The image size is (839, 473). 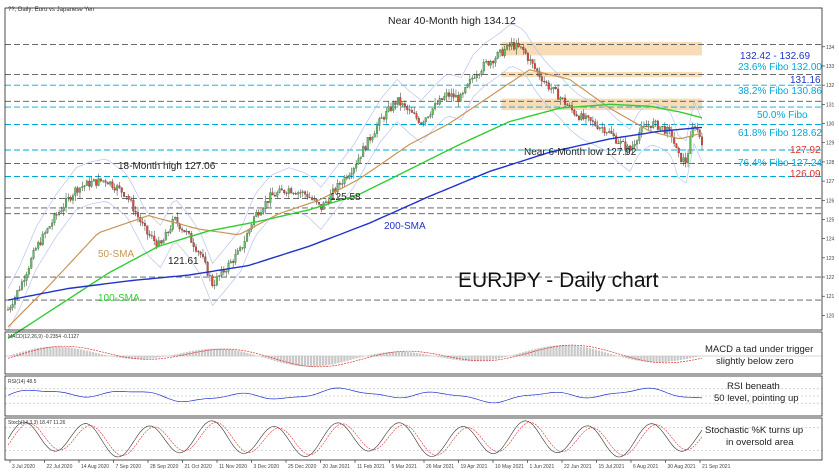 I want to click on resistance-zone, so click(x=601, y=48).